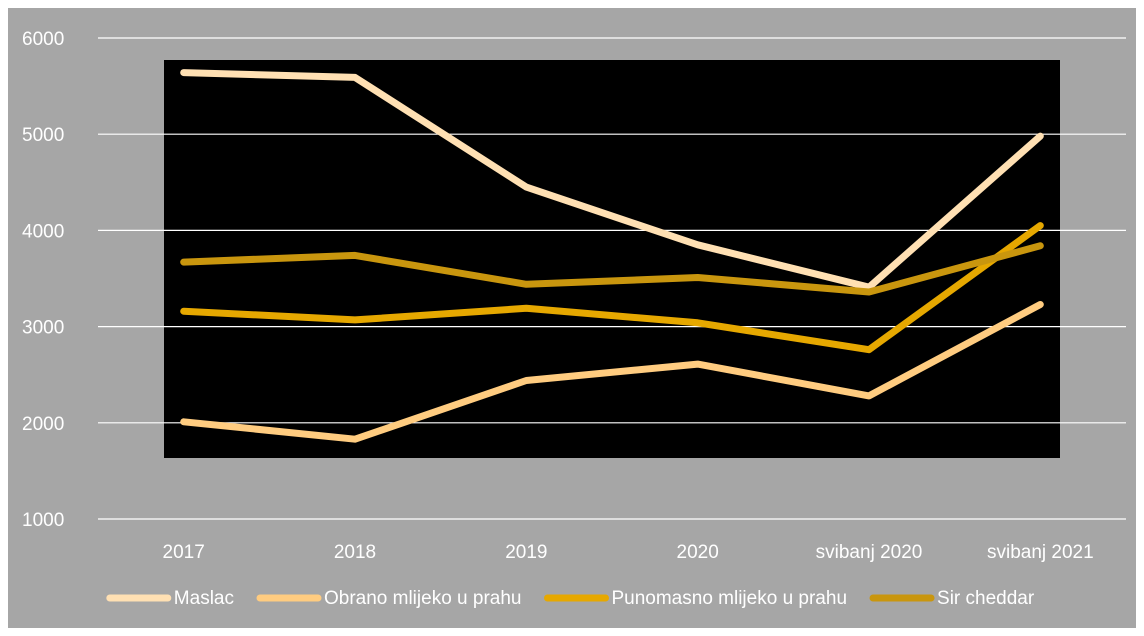 This screenshot has height=636, width=1144. What do you see at coordinates (729, 598) in the screenshot?
I see `legend-label: Punomasno mlijeko u prahu` at bounding box center [729, 598].